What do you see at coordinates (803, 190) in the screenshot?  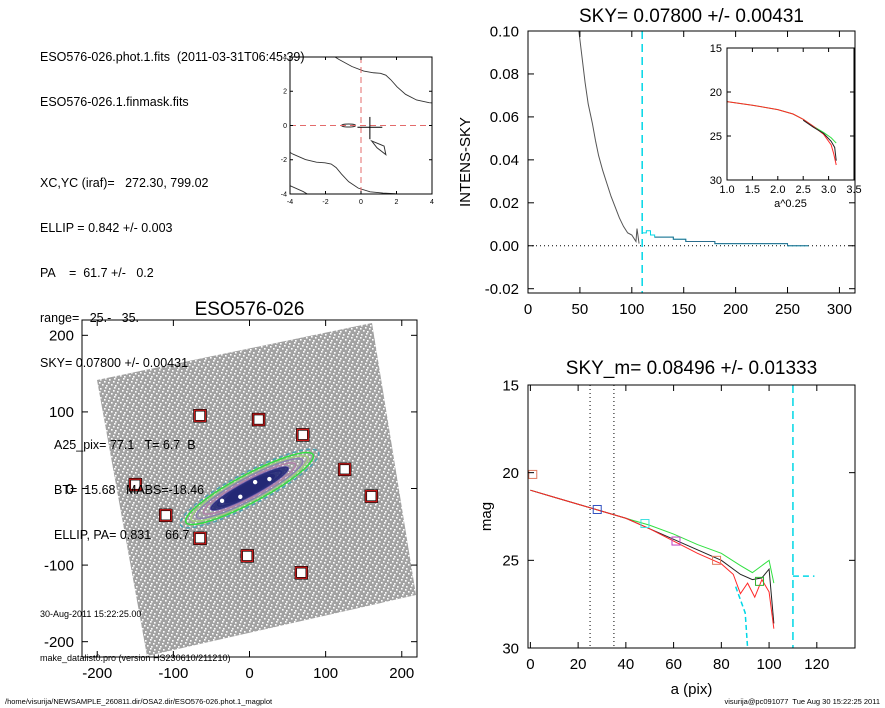 I see `inset-x-tick-label: 2.5` at bounding box center [803, 190].